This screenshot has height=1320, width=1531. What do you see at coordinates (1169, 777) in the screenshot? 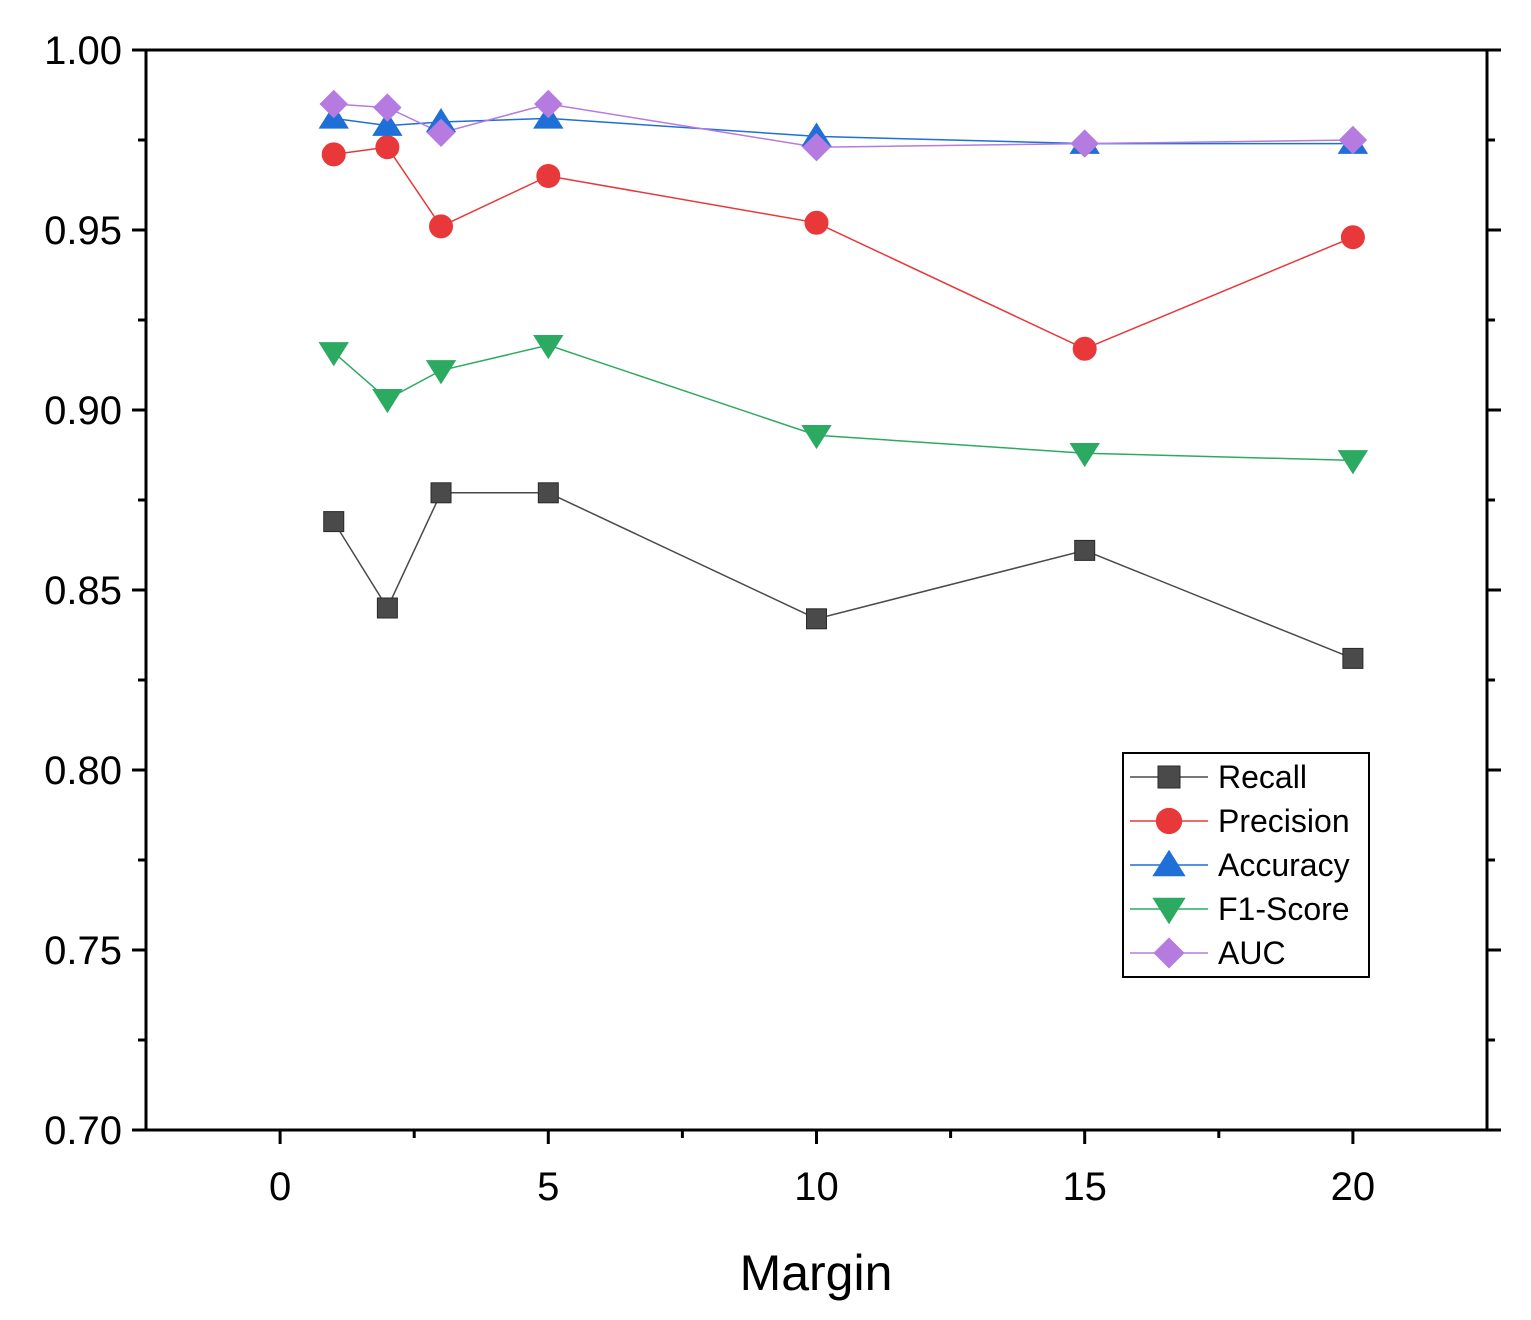
I see `legend-marker-recall` at bounding box center [1169, 777].